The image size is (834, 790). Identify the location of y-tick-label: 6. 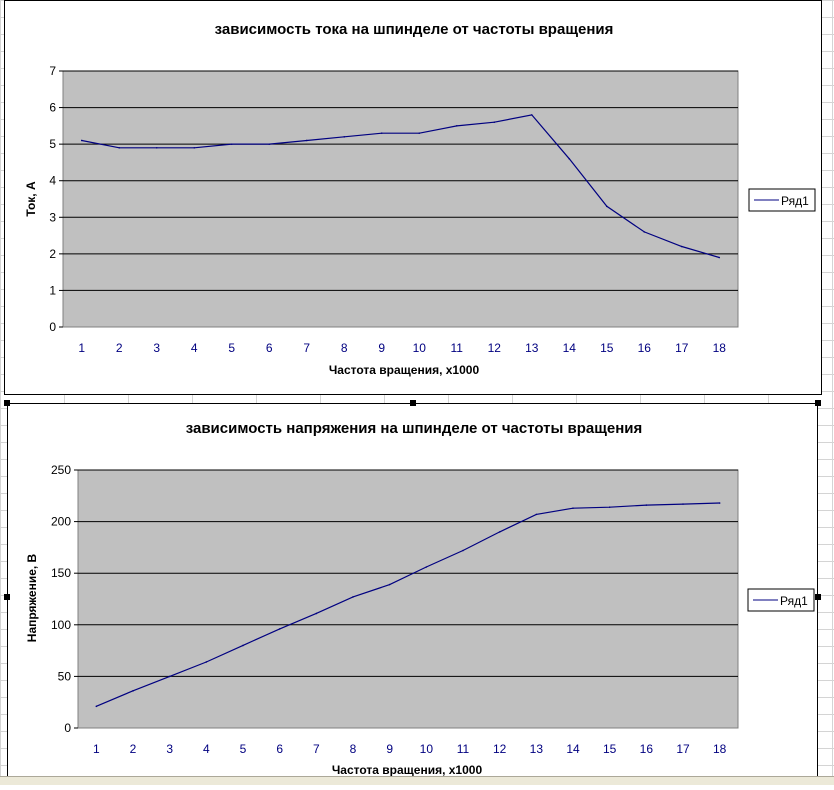
(52, 108).